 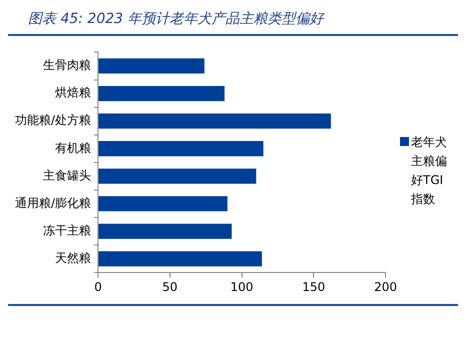 What do you see at coordinates (73, 93) in the screenshot?
I see `y-tick-label: 烘焙粮` at bounding box center [73, 93].